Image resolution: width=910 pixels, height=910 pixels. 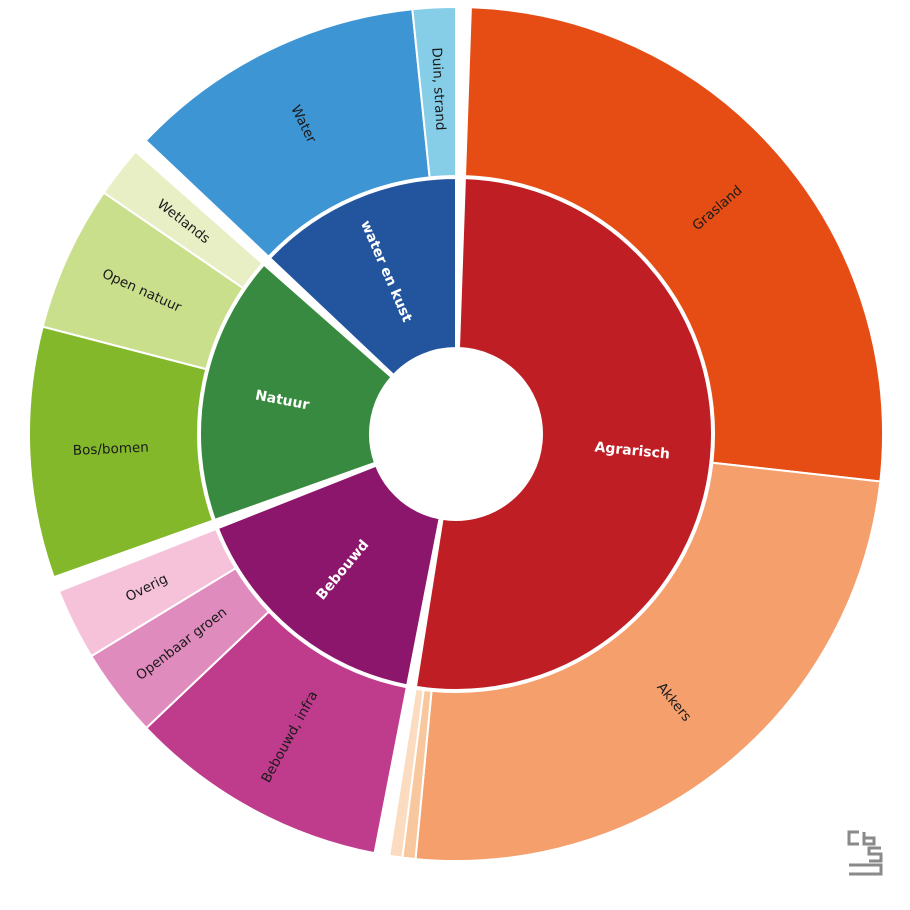 I want to click on outer-segment-wetlands, so click(x=183, y=220).